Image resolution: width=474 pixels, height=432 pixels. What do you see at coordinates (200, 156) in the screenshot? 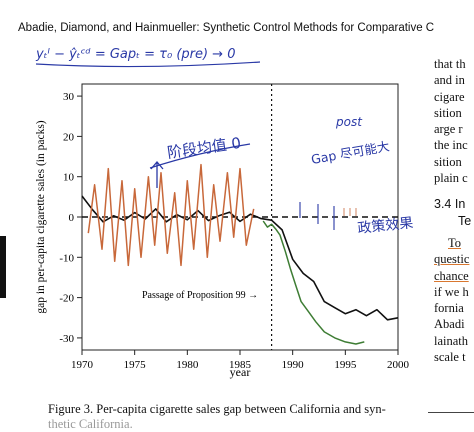
I see `pre-bracket` at bounding box center [200, 156].